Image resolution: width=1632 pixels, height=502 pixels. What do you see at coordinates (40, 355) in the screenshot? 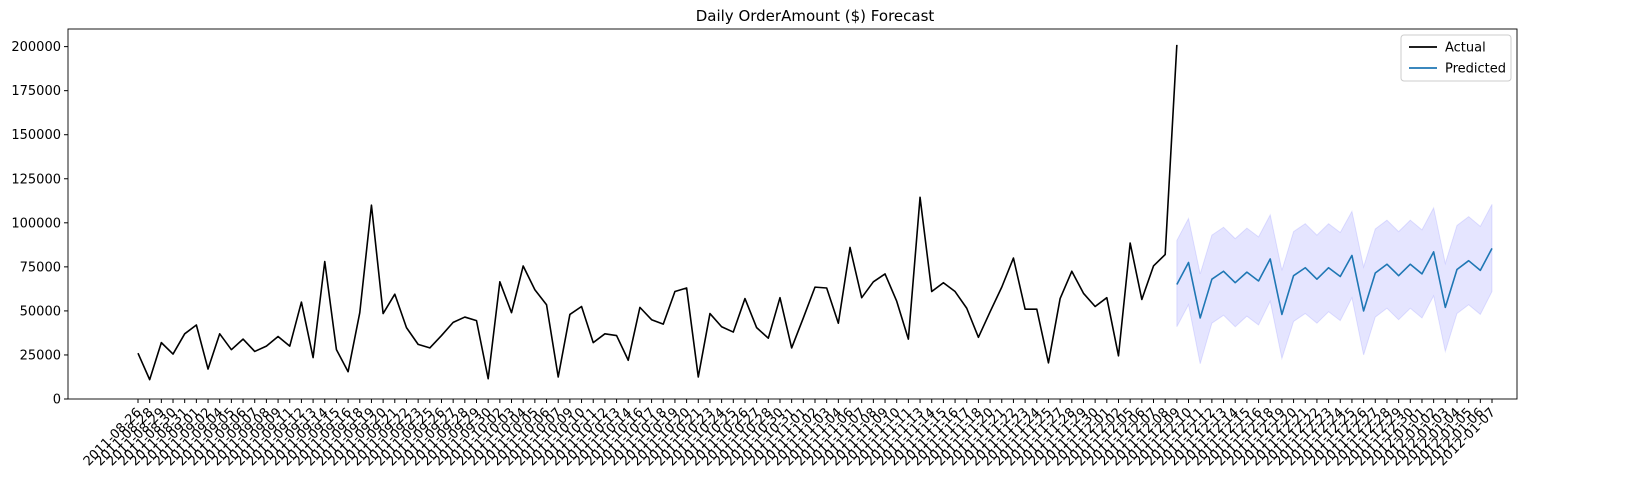
I see `y-tick-label: 25000` at bounding box center [40, 355].